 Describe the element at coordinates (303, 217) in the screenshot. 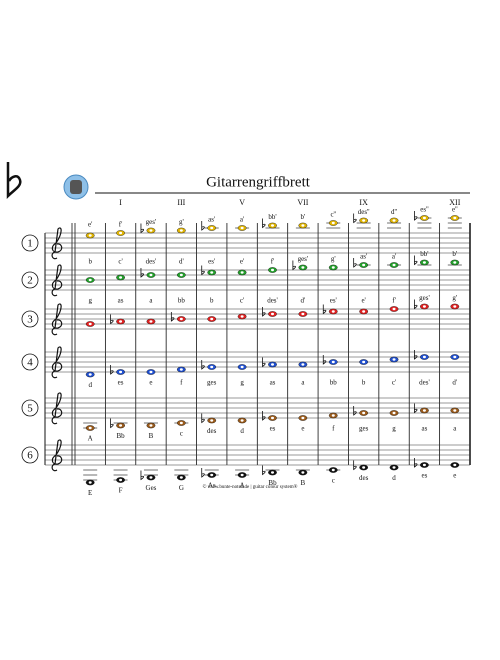

I see `note-label: b'` at that location.